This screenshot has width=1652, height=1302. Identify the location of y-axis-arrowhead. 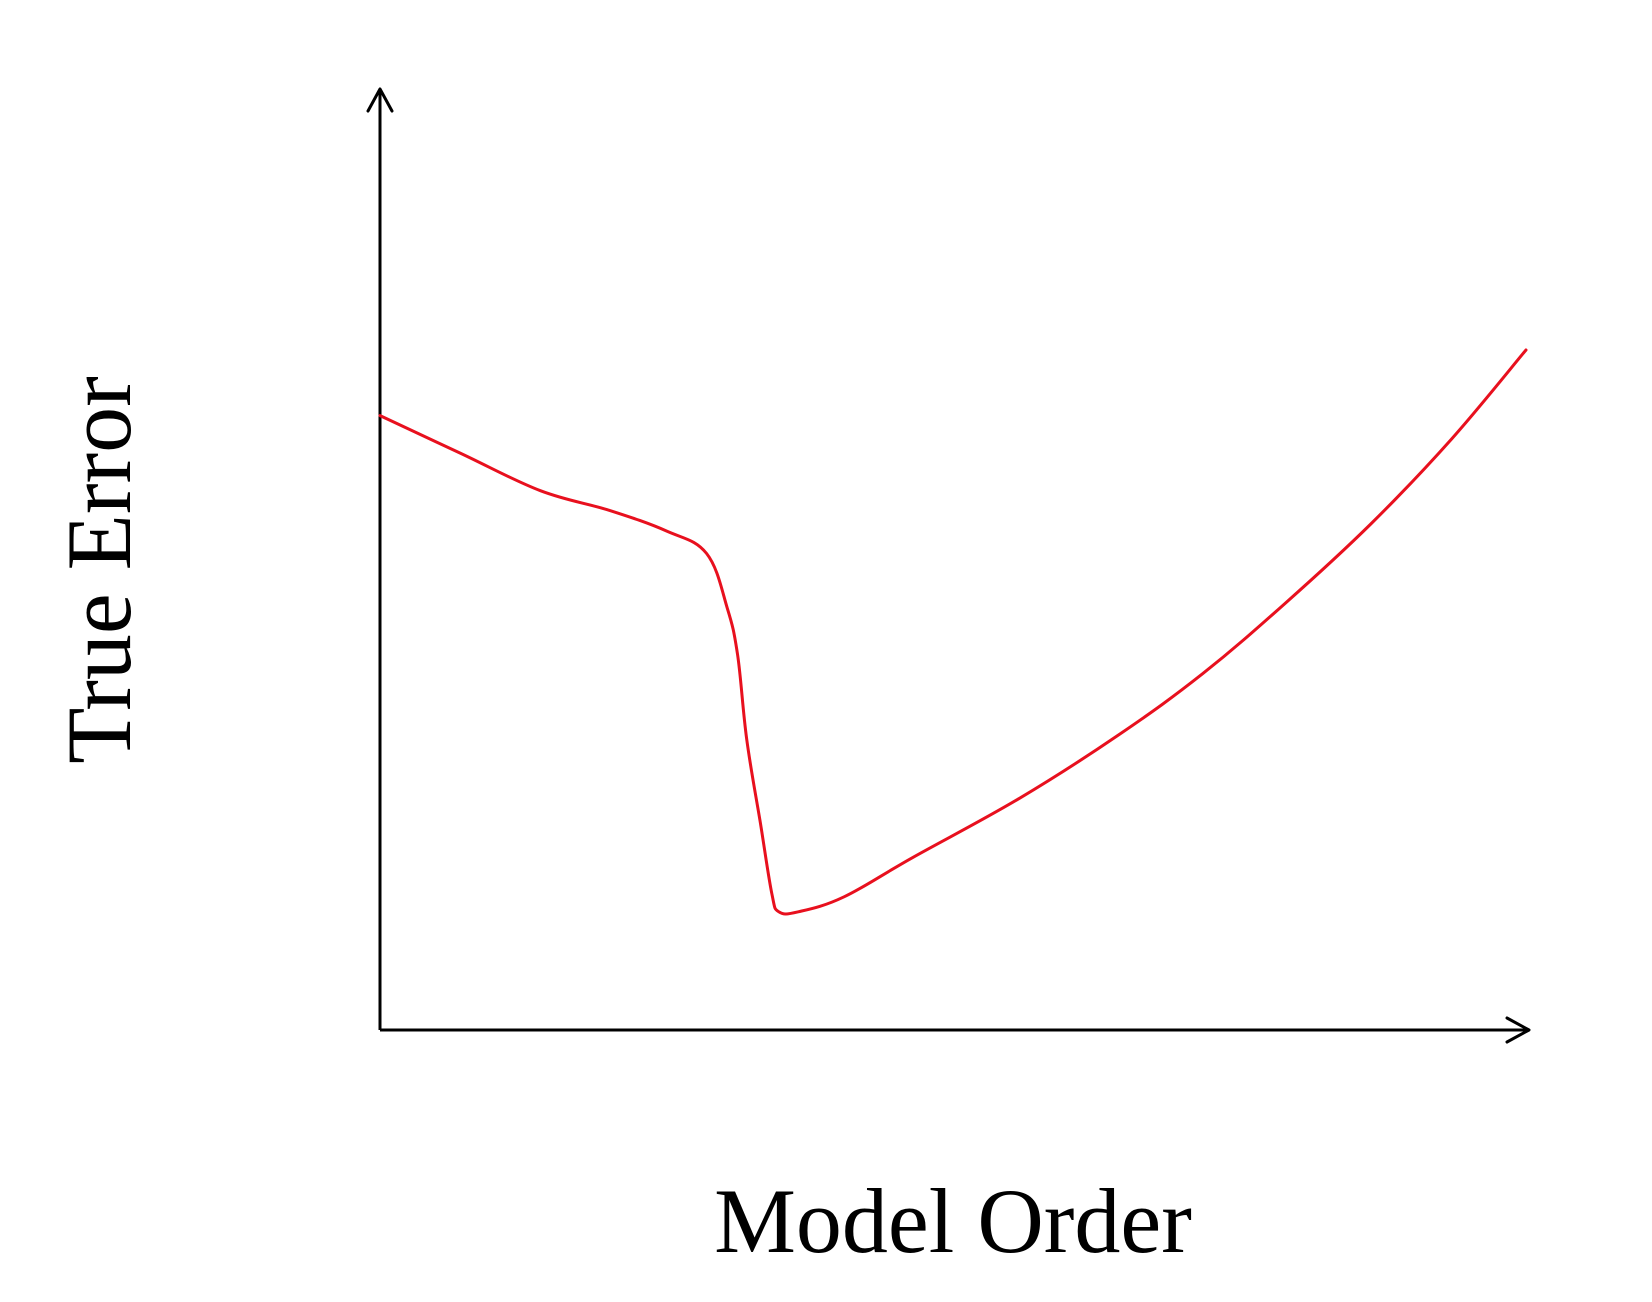
(380, 100).